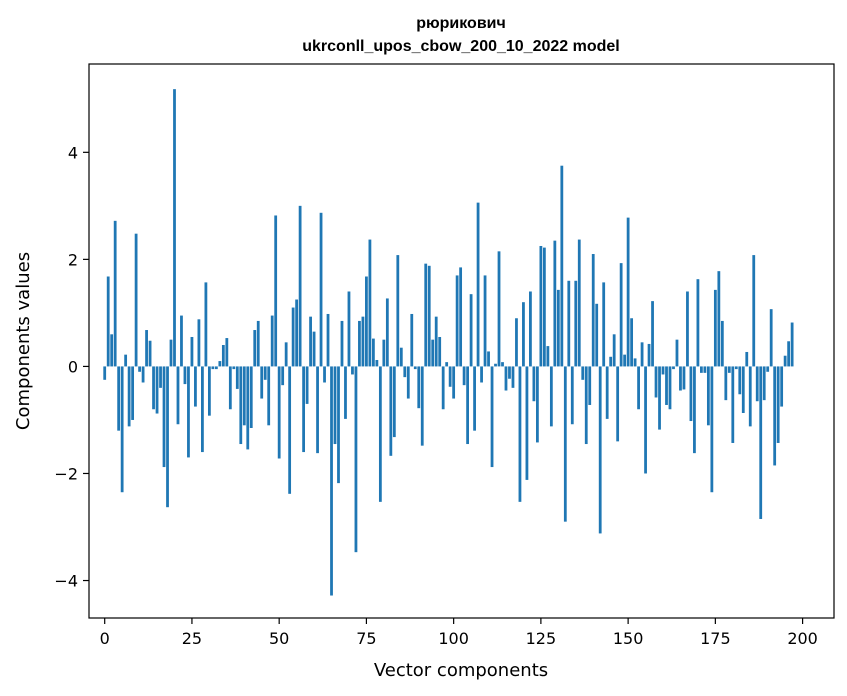 The image size is (847, 696). What do you see at coordinates (628, 638) in the screenshot?
I see `x-tick-label: 150` at bounding box center [628, 638].